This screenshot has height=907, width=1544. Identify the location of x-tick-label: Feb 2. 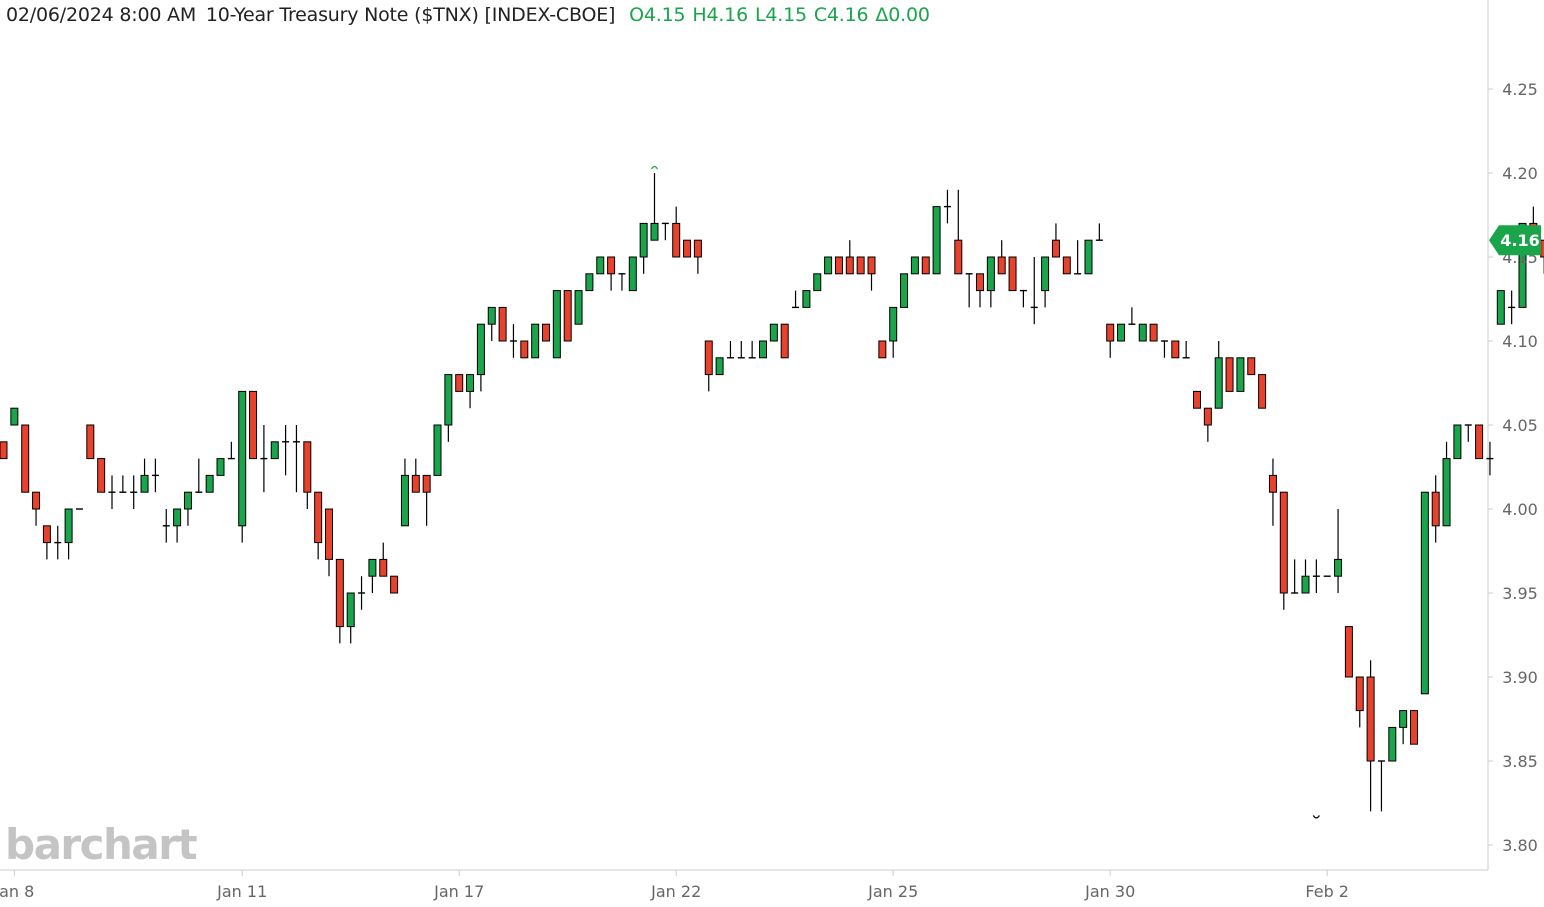
(1327, 891).